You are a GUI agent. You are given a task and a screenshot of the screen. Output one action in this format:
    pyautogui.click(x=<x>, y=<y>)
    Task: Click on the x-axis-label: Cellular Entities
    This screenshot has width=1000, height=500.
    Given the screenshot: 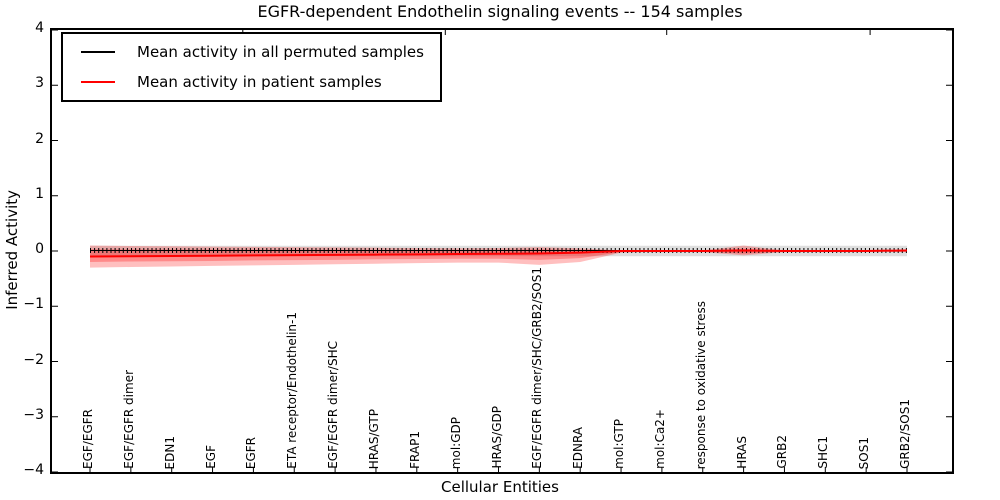 What is the action you would take?
    pyautogui.click(x=500, y=487)
    